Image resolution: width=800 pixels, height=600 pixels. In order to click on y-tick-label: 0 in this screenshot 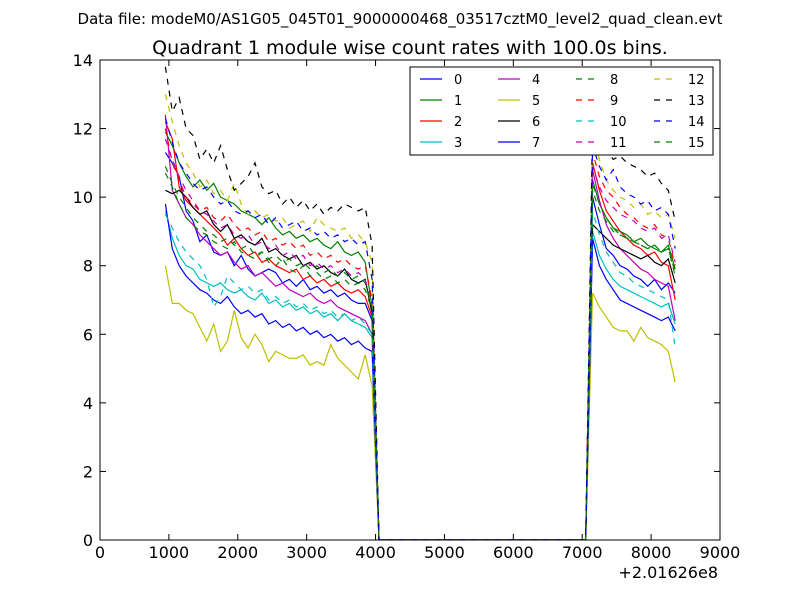, I will do `click(88, 540)`.